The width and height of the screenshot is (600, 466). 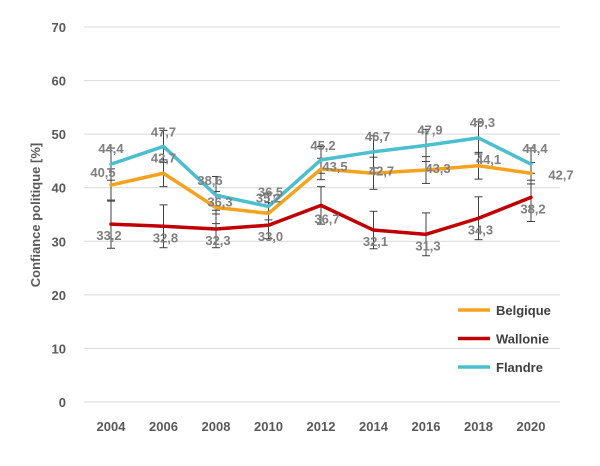 What do you see at coordinates (480, 229) in the screenshot?
I see `data-label-wallonie: 34,3` at bounding box center [480, 229].